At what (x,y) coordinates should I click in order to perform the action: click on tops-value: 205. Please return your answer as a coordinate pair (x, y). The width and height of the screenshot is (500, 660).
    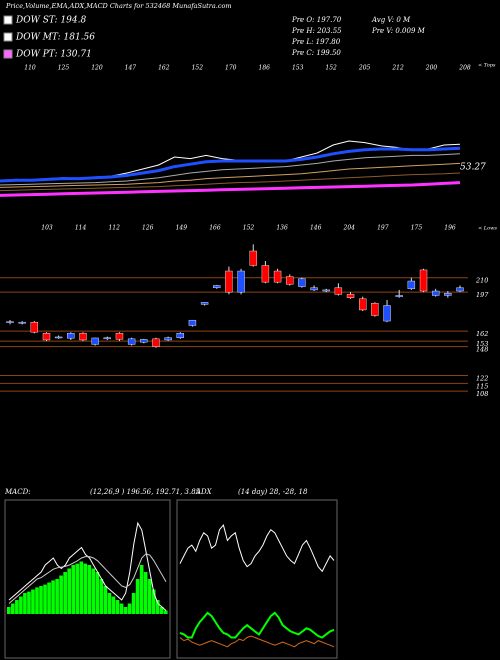
    Looking at the image, I should click on (364, 68).